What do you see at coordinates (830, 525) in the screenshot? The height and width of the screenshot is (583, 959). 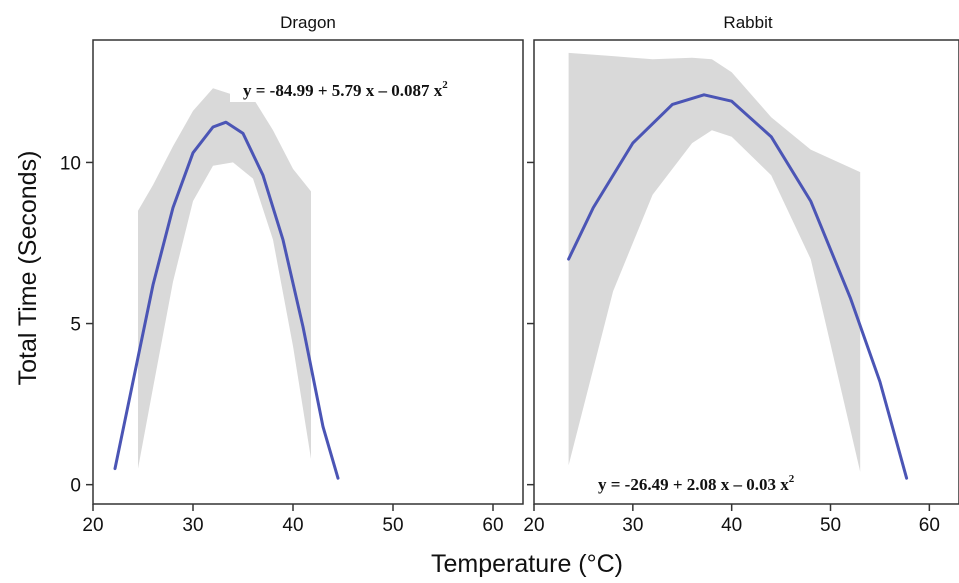 I see `x-tick-label-rabbit-50: 50` at bounding box center [830, 525].